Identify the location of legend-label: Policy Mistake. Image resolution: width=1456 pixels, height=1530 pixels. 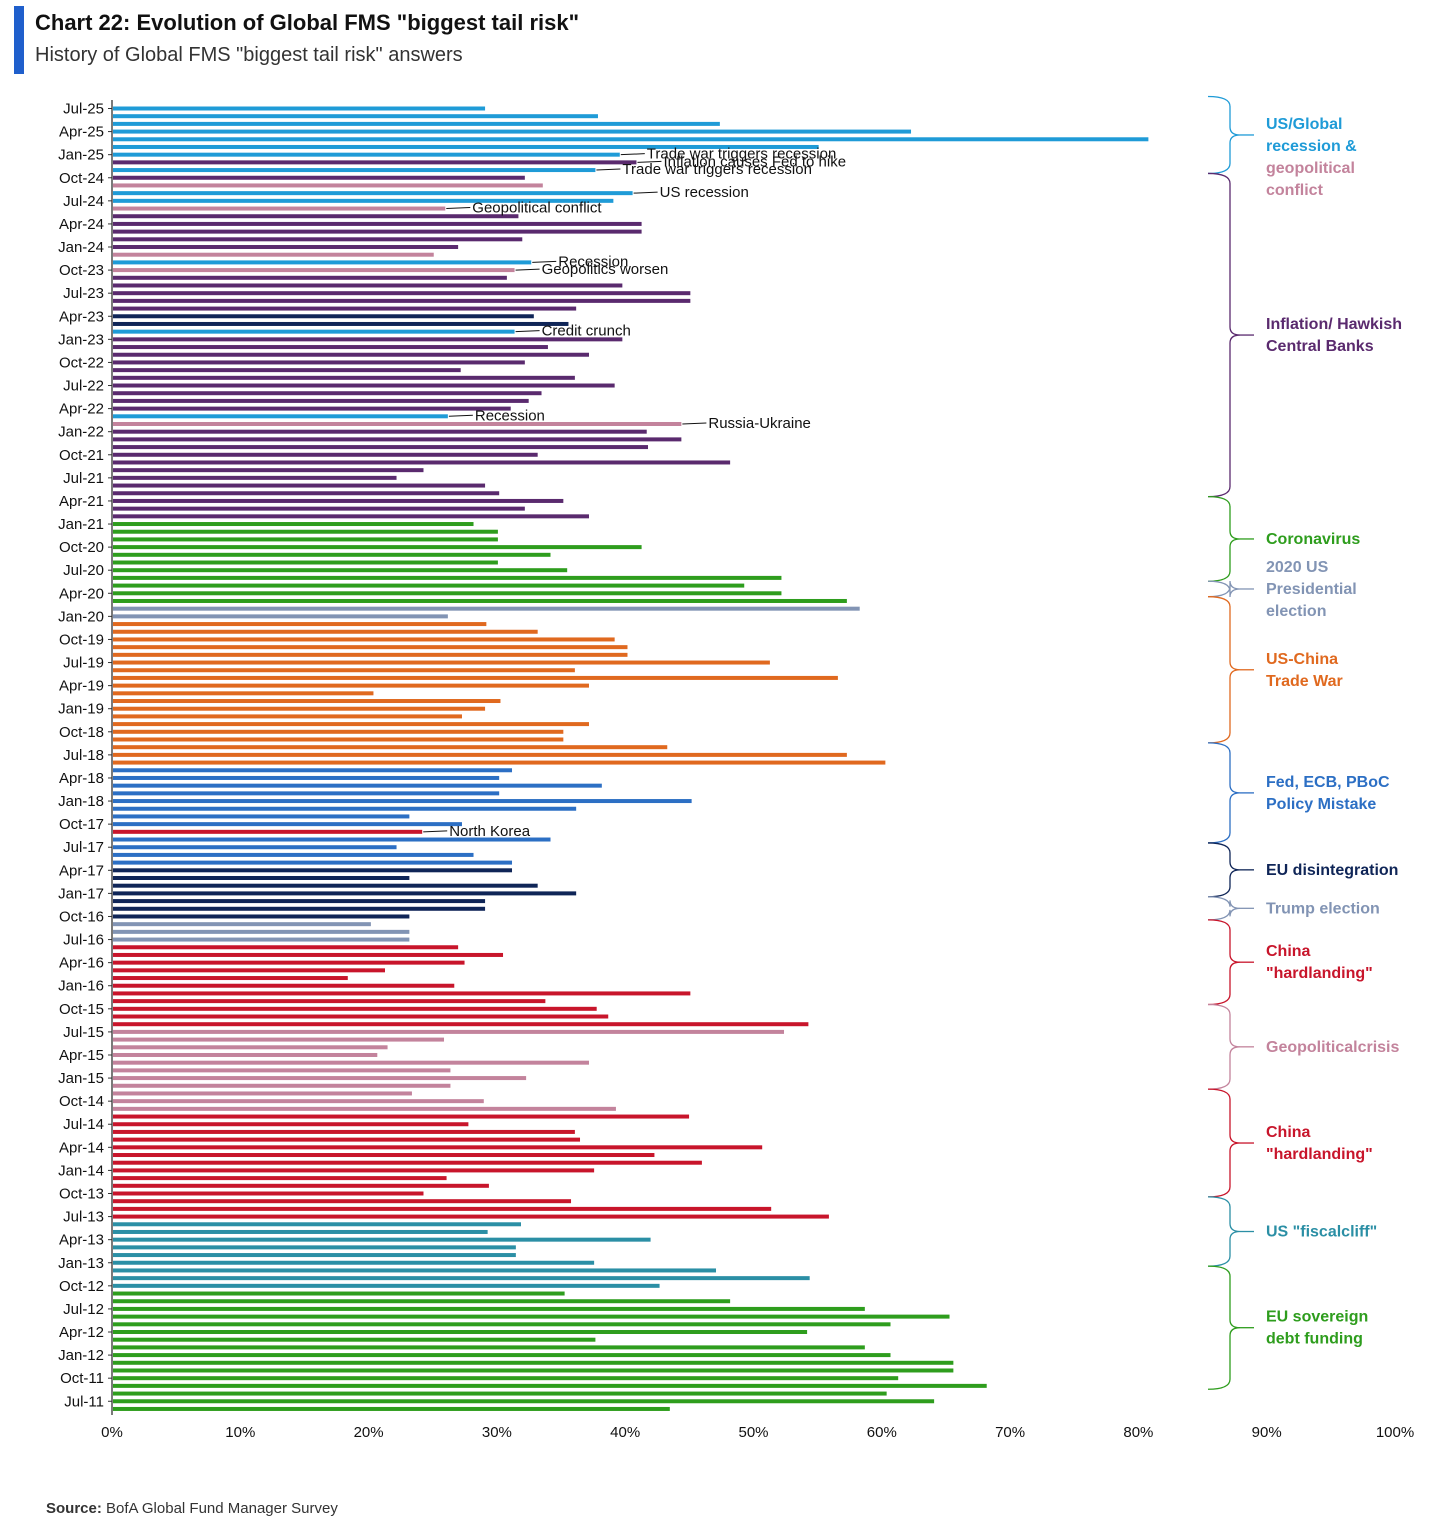
(1321, 804).